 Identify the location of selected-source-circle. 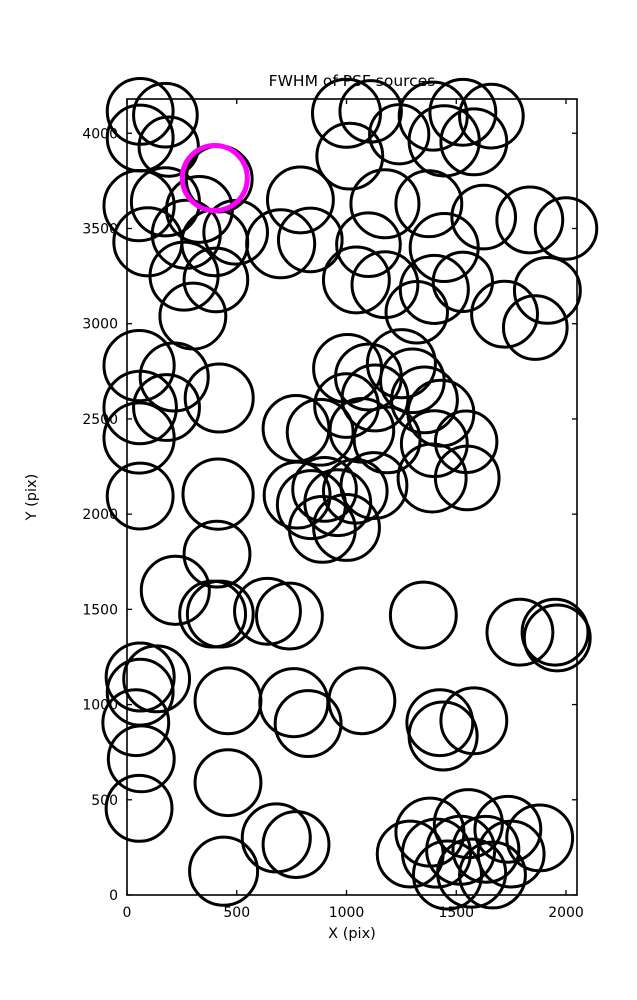
(214, 178).